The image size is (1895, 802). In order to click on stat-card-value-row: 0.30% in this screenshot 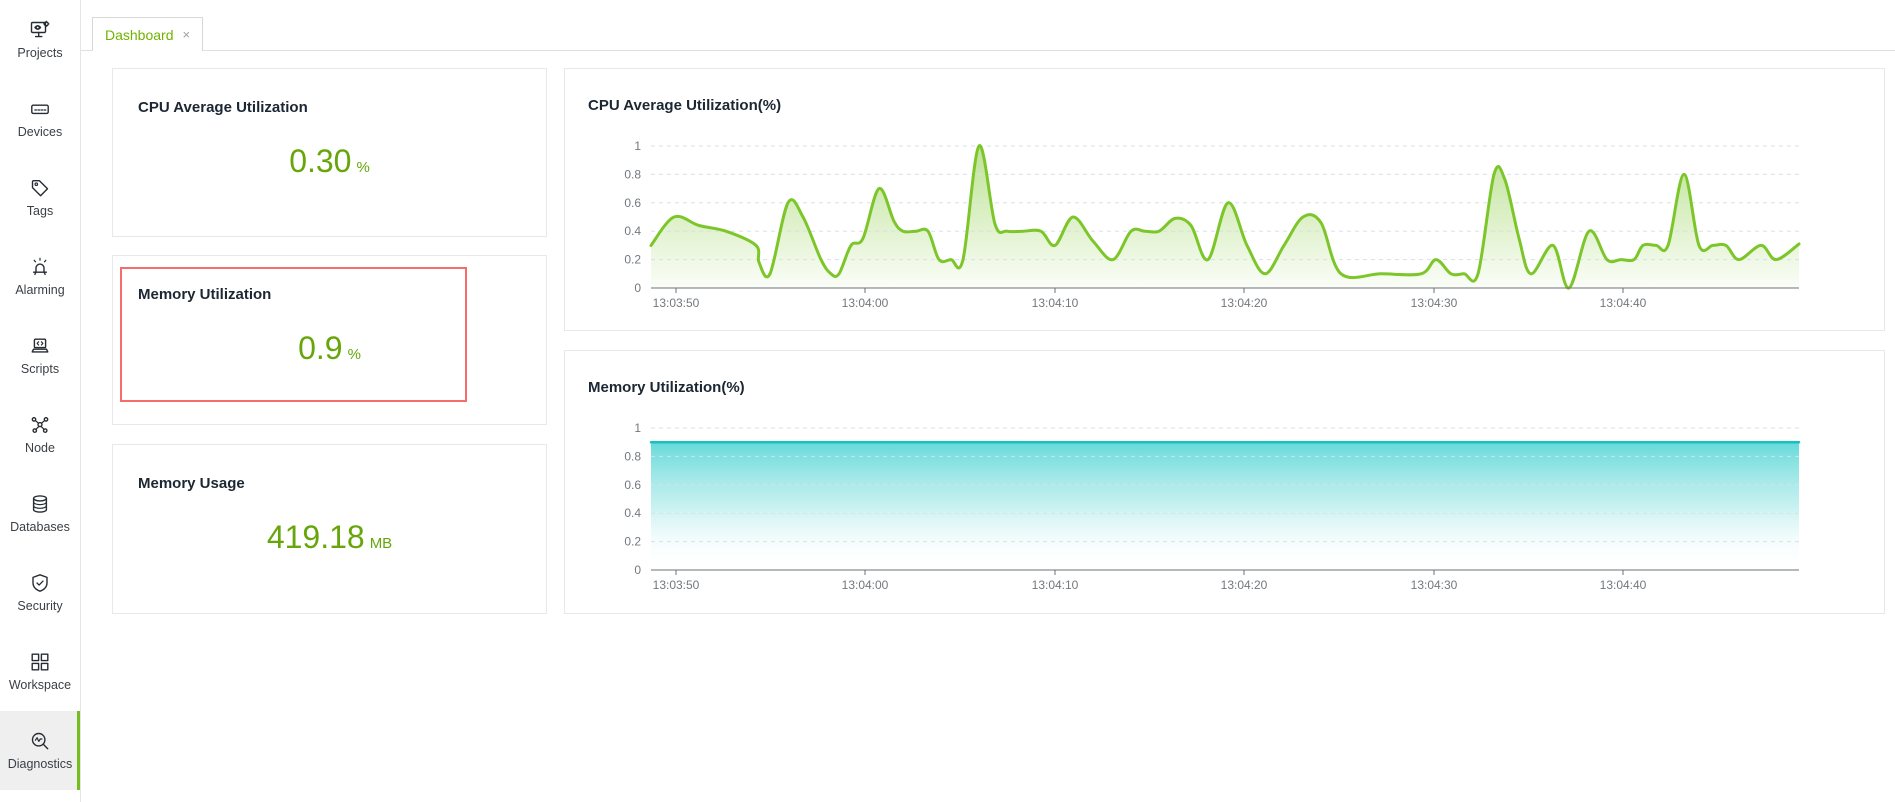, I will do `click(329, 161)`.